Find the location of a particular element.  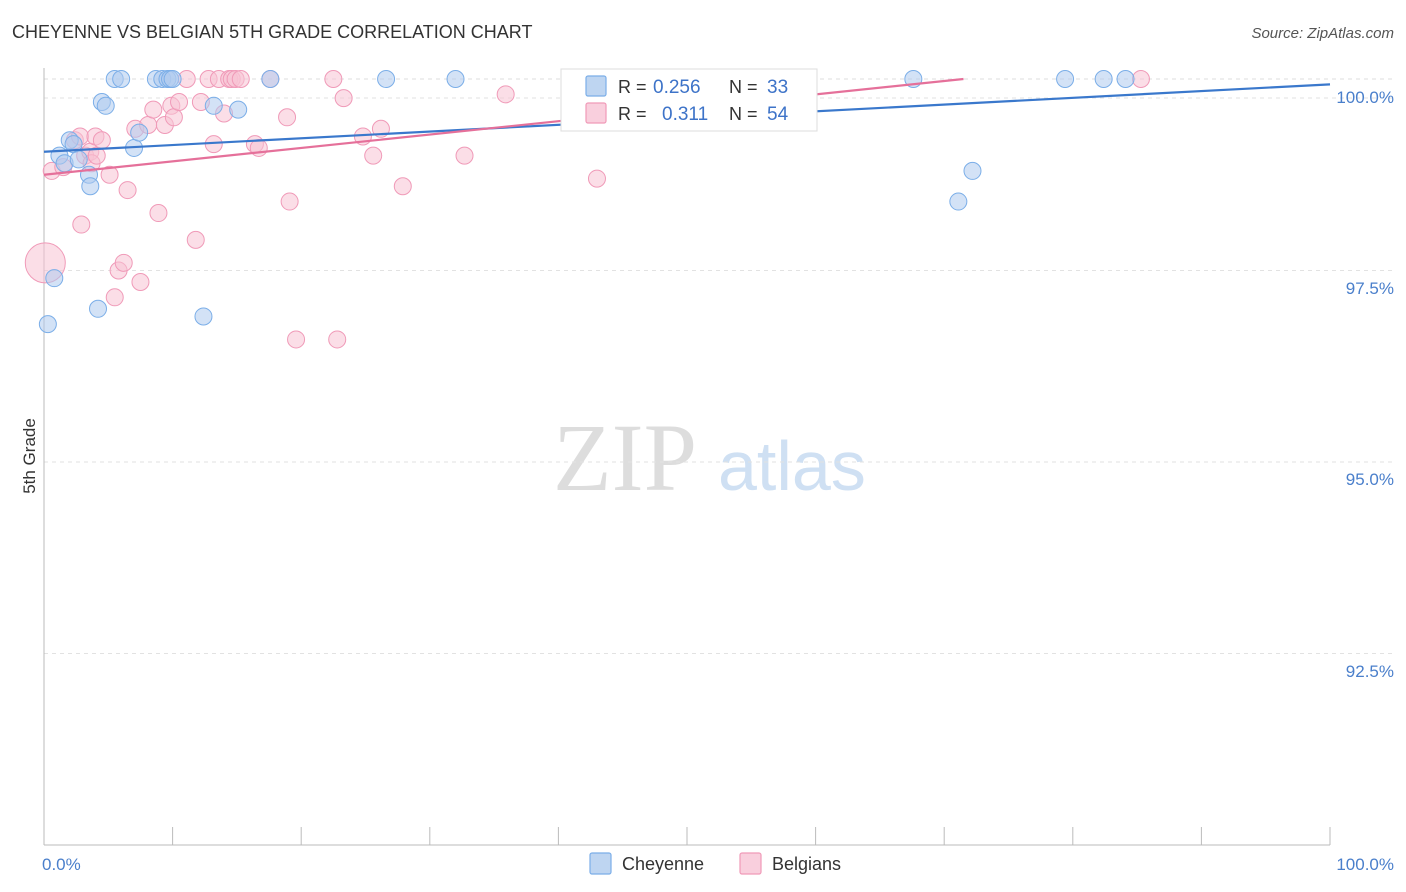

watermark-zip: ZIP is located at coordinates (625, 457).